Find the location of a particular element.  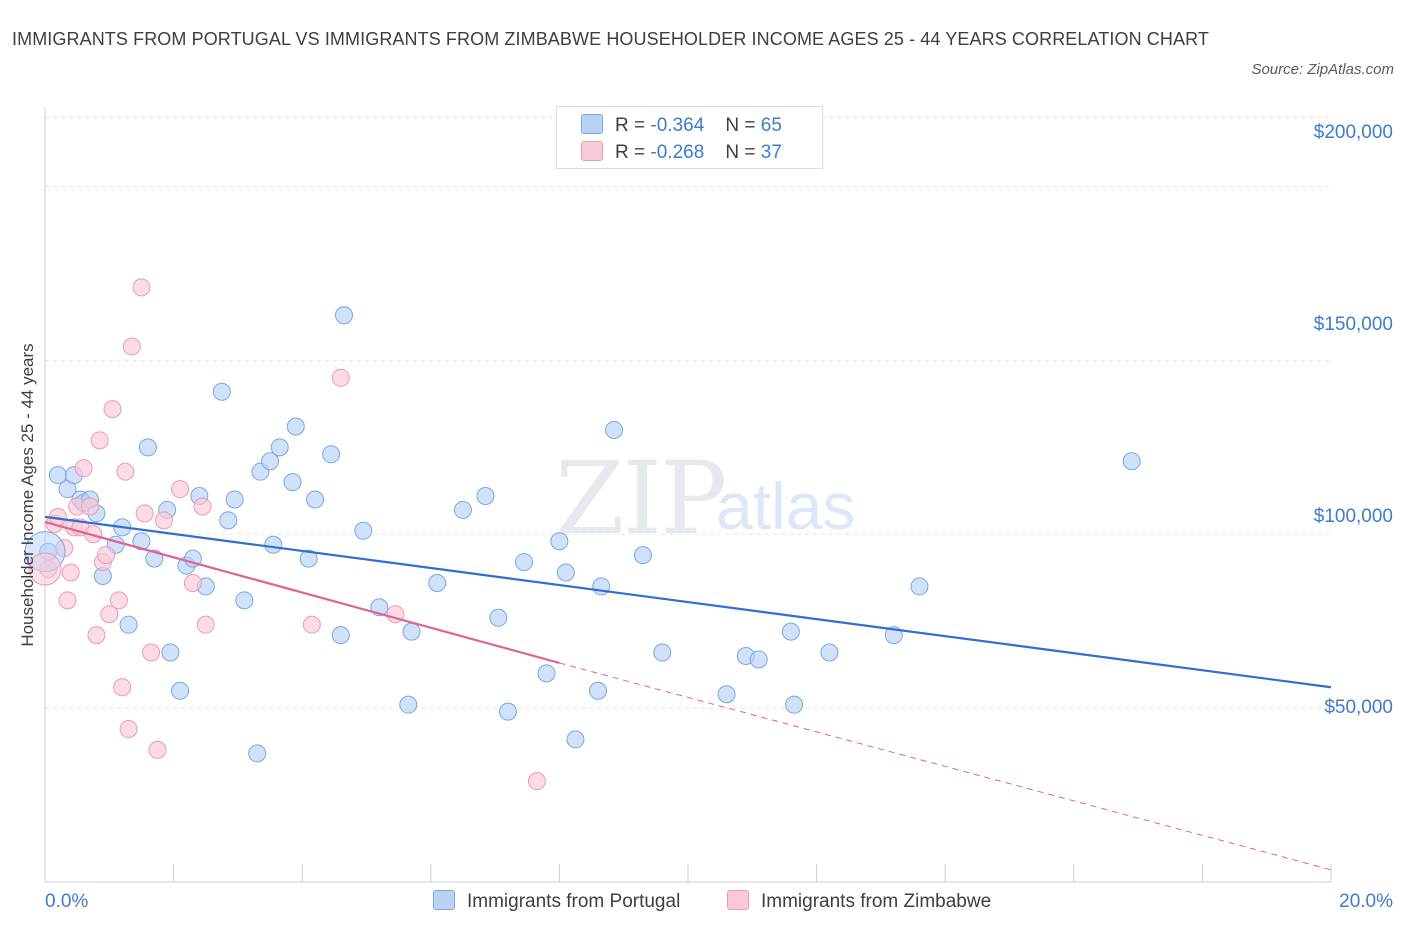

correlation-legend: R = -0.364 N = 65 R = -0.268 N = 37 is located at coordinates (689, 137).